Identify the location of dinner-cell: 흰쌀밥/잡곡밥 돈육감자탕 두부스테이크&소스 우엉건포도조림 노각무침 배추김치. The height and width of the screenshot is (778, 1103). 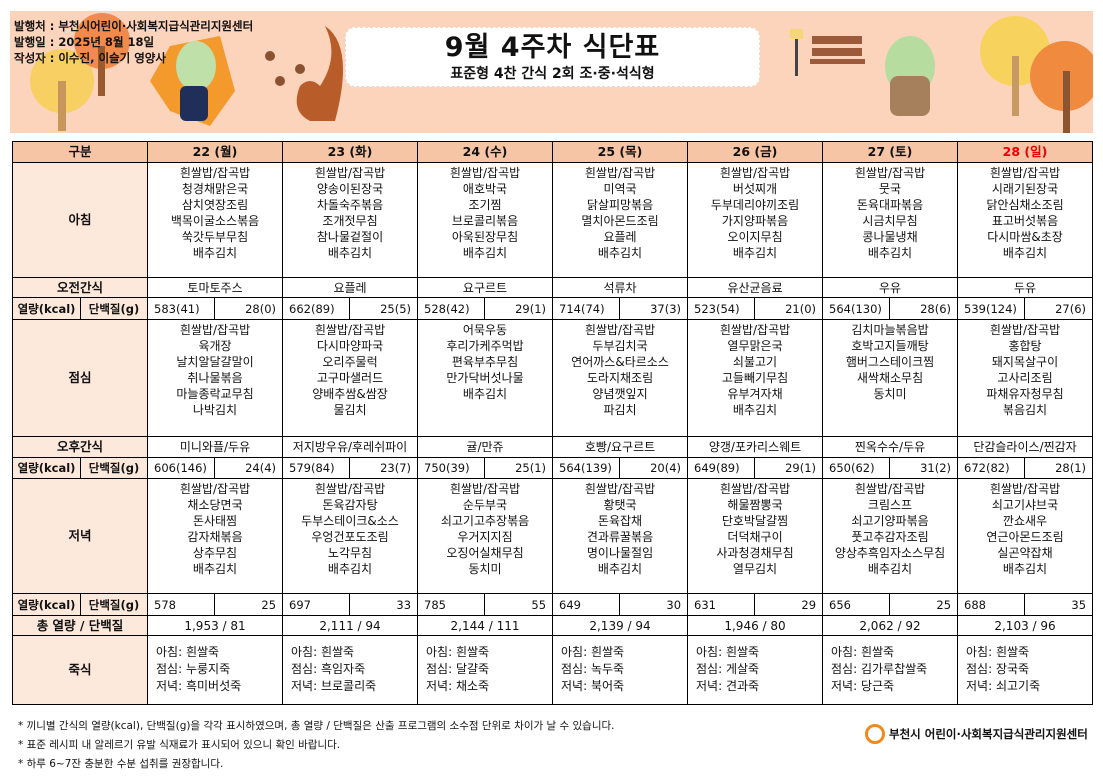
(350, 536).